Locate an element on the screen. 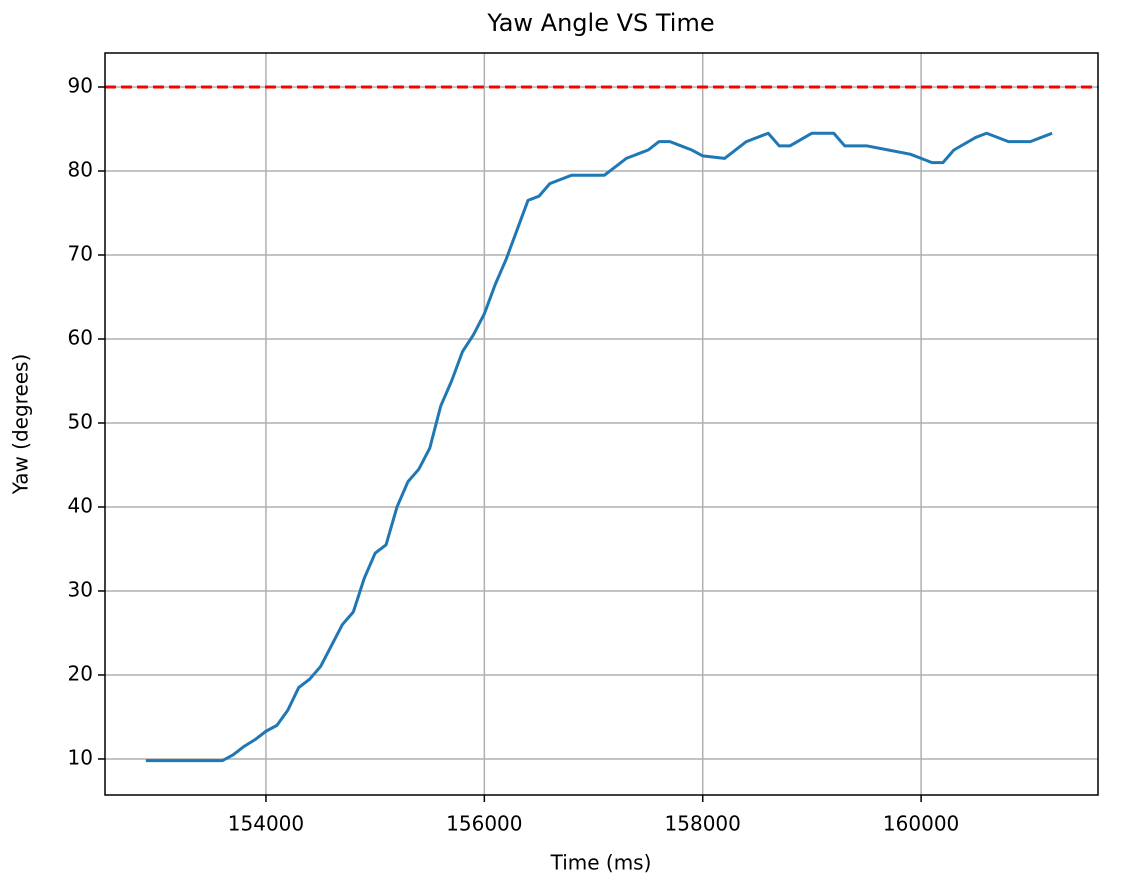 Image resolution: width=1126 pixels, height=888 pixels. y-tick-label: 90 is located at coordinates (80, 86).